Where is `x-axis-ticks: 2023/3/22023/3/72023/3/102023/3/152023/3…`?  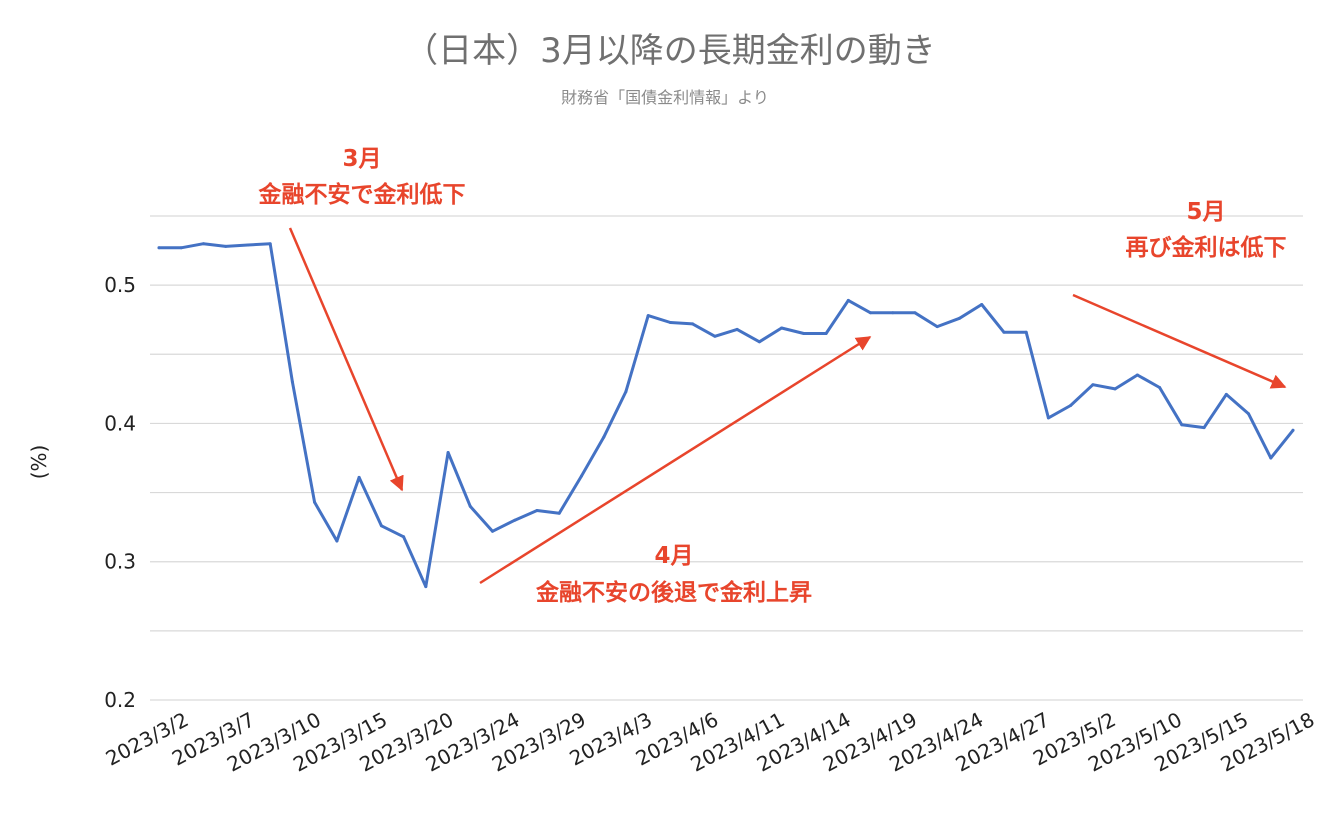
x-axis-ticks: 2023/3/22023/3/72023/3/102023/3/152023/3… is located at coordinates (710, 741).